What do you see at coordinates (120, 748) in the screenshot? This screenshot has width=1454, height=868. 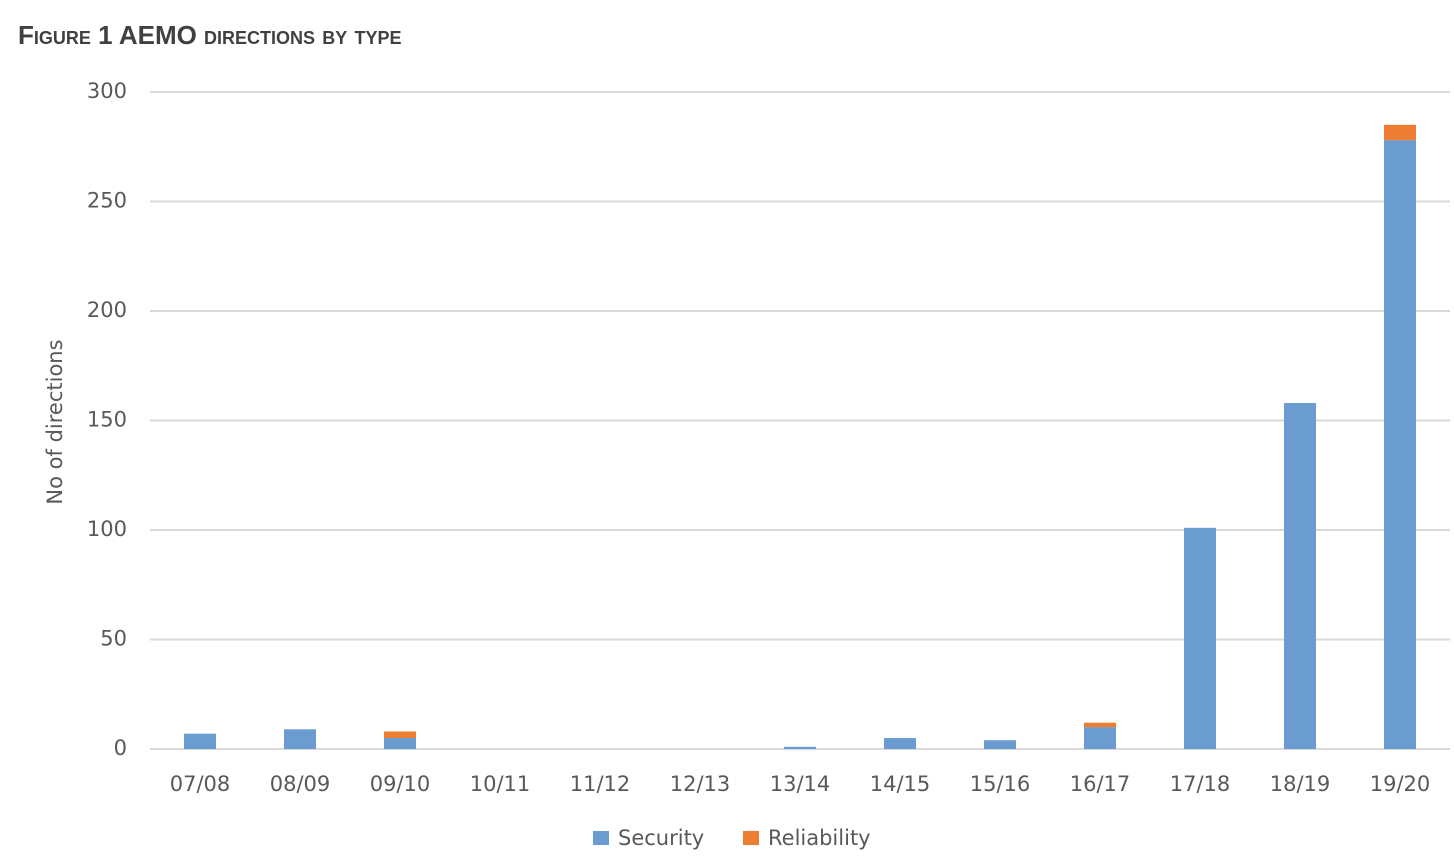 I see `y-tick-label: 0` at bounding box center [120, 748].